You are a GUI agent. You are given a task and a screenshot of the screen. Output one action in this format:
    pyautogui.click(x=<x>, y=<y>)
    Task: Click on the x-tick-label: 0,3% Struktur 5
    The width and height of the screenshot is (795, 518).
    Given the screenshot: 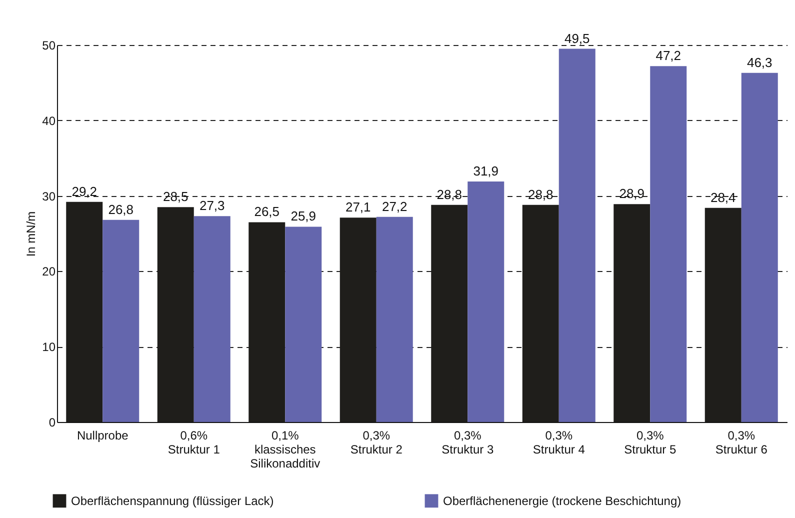 What is the action you would take?
    pyautogui.click(x=650, y=442)
    